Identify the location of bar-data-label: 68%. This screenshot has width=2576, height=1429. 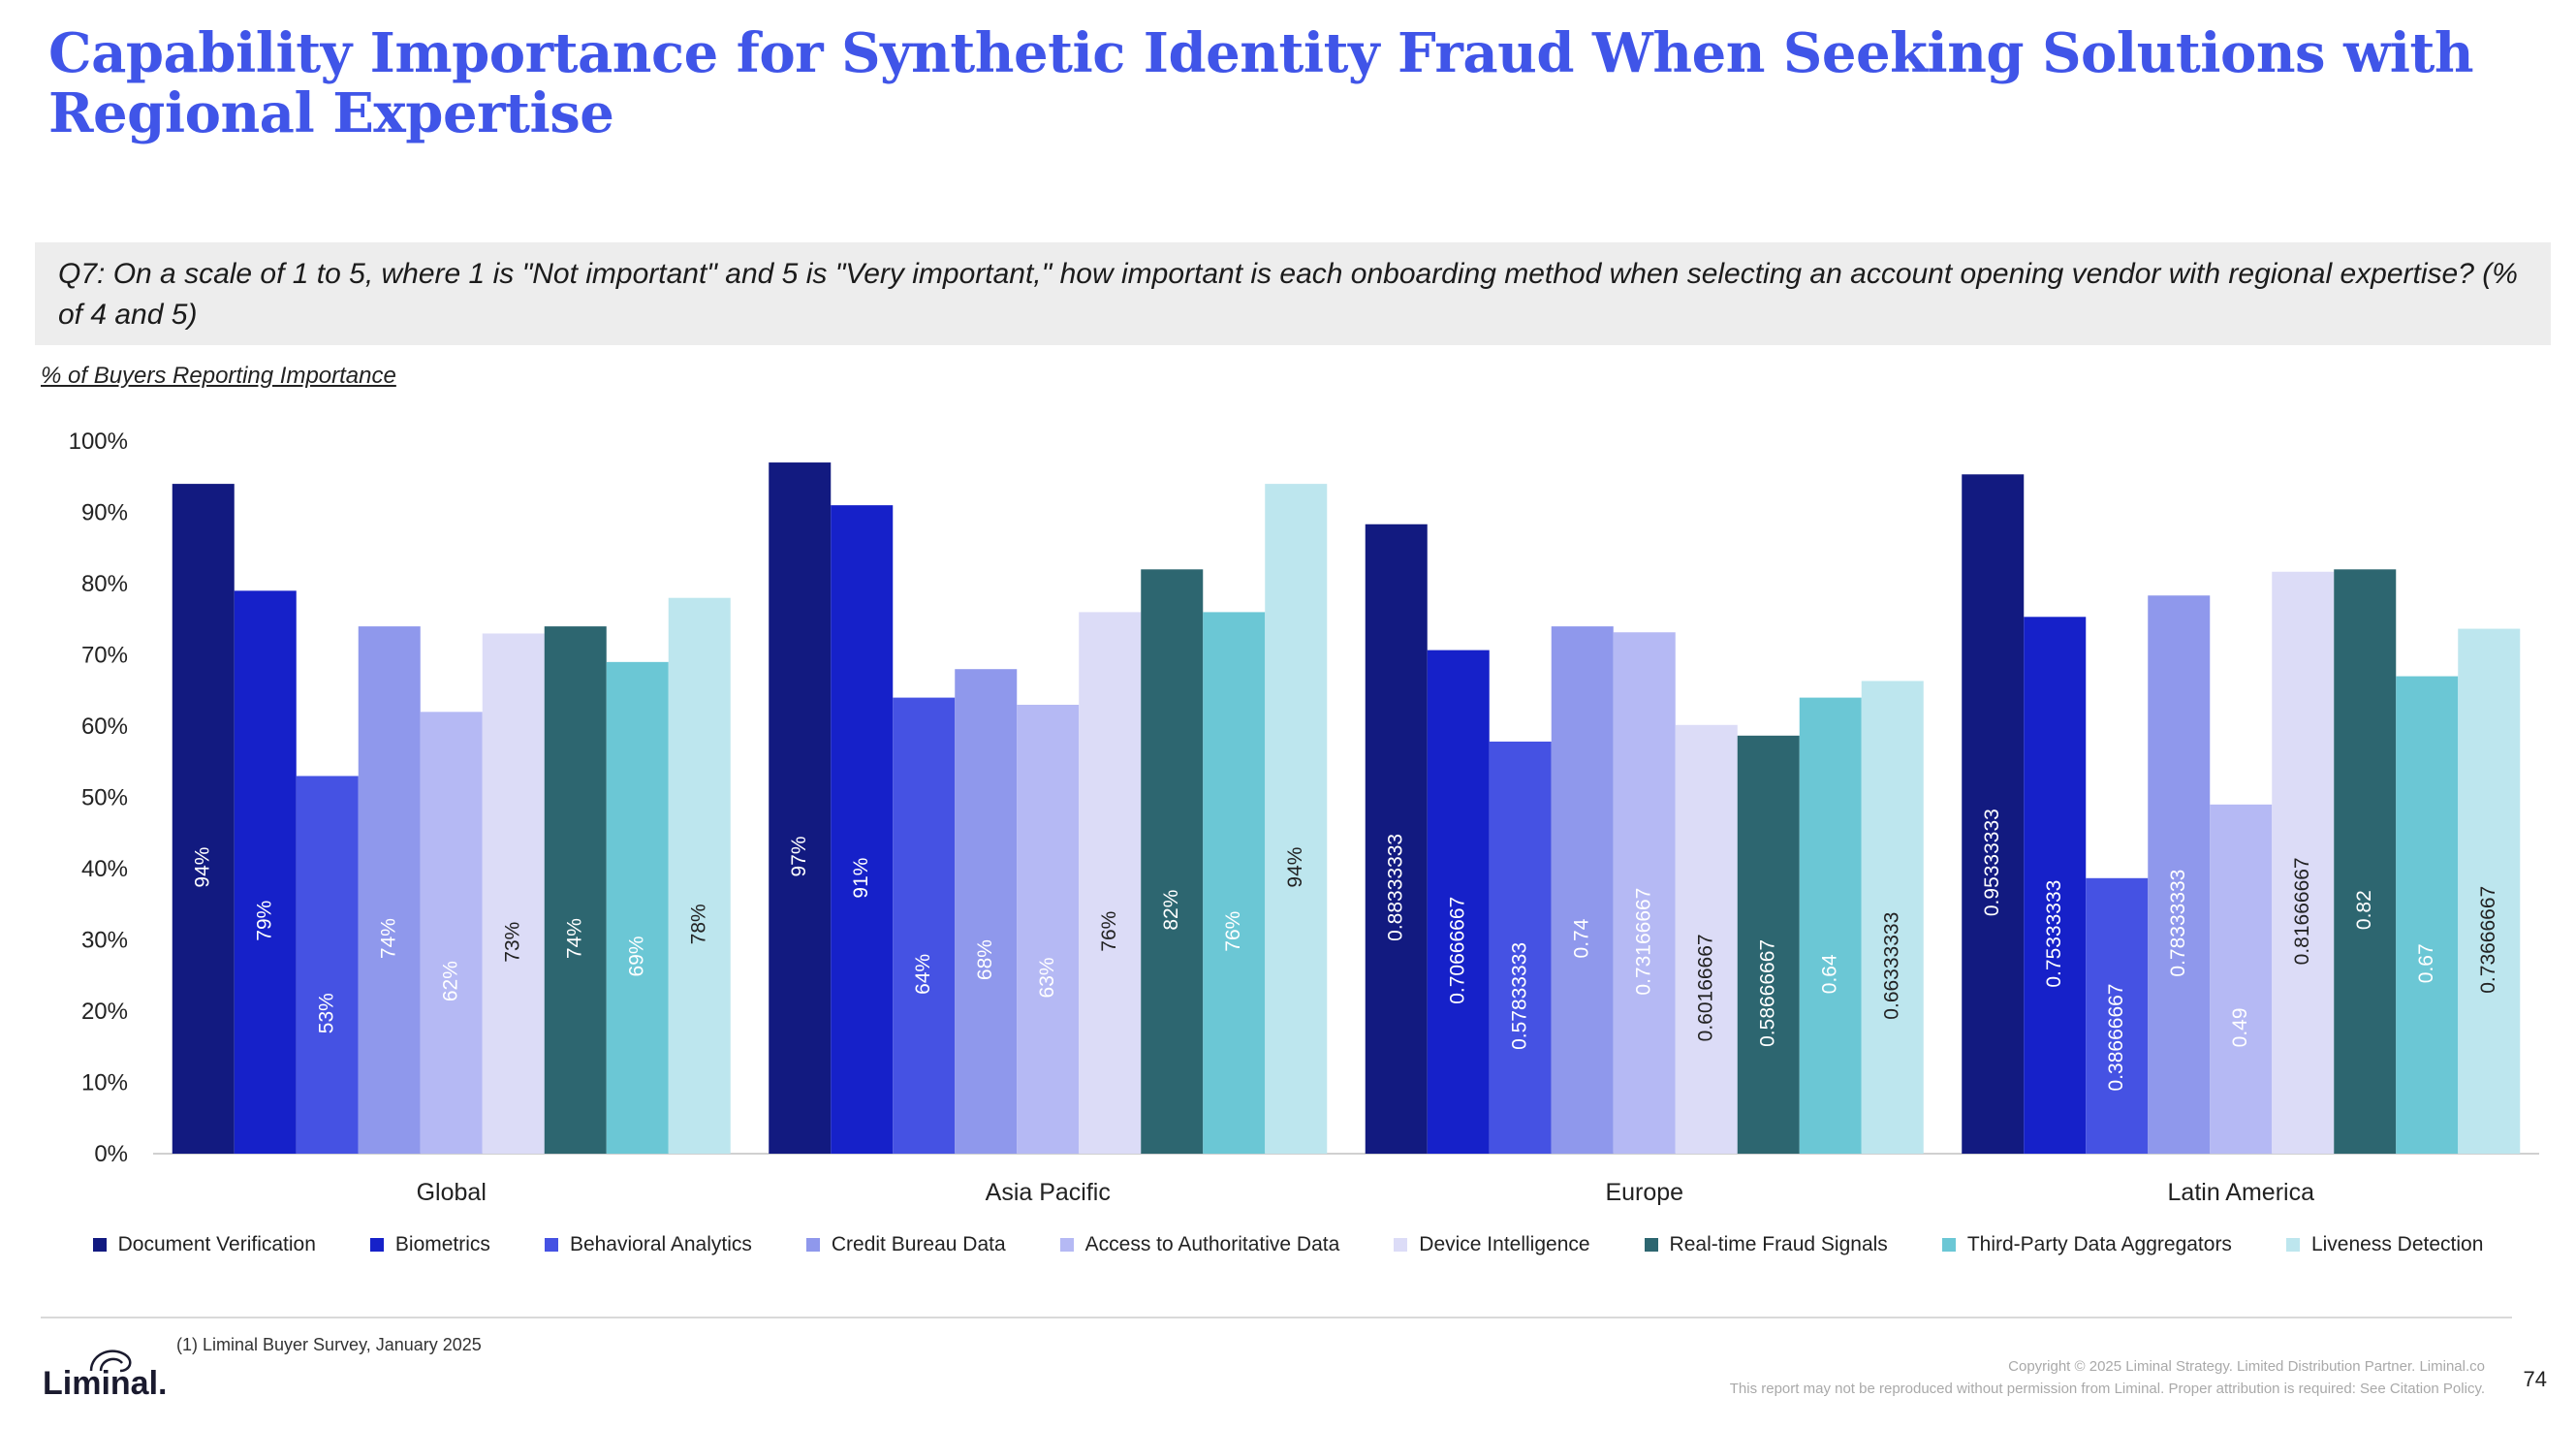
(985, 959).